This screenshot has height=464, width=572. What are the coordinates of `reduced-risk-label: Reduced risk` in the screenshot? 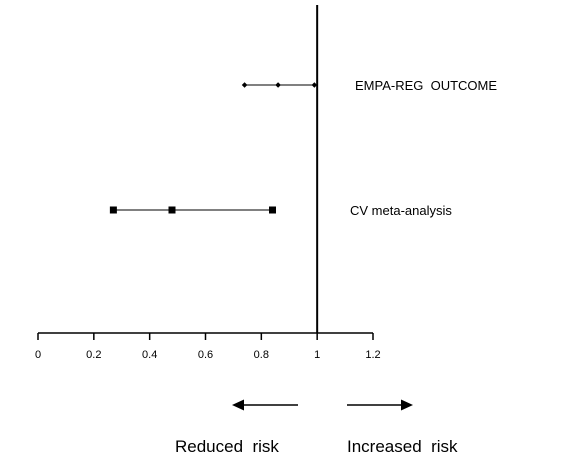 It's located at (227, 446).